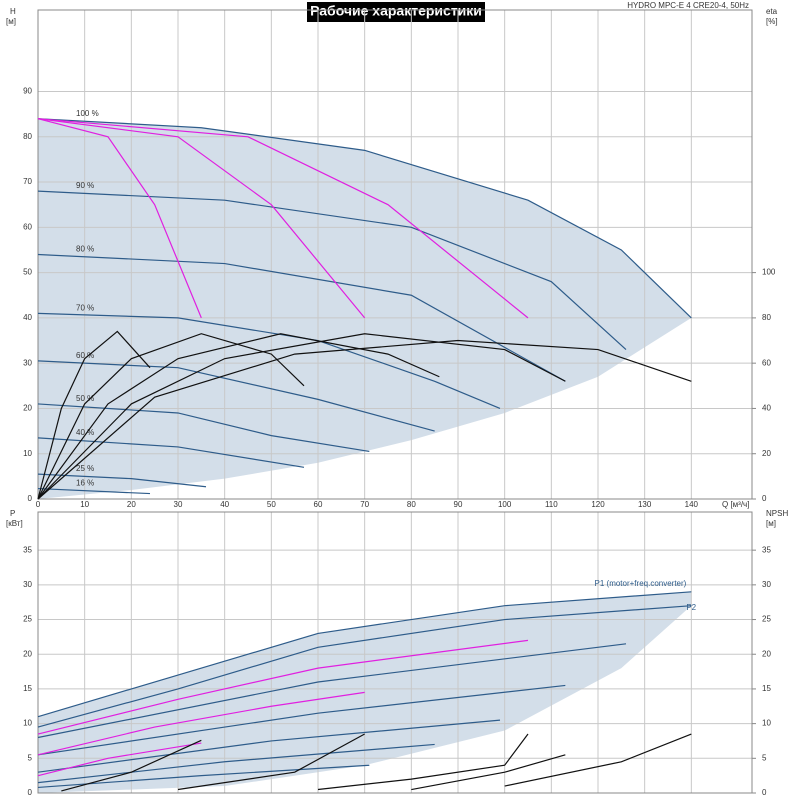  I want to click on curve-label: P1 (motor+freq.converter), so click(641, 583).